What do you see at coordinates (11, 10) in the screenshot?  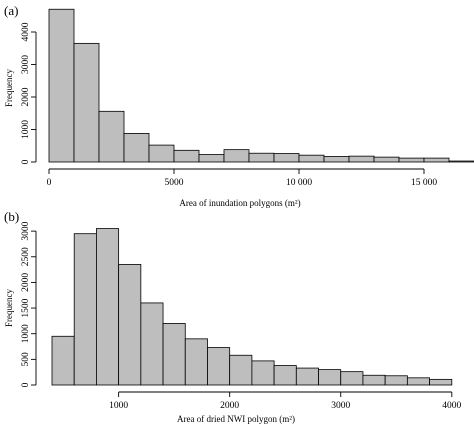 I see `panel-label-a: (a)` at bounding box center [11, 10].